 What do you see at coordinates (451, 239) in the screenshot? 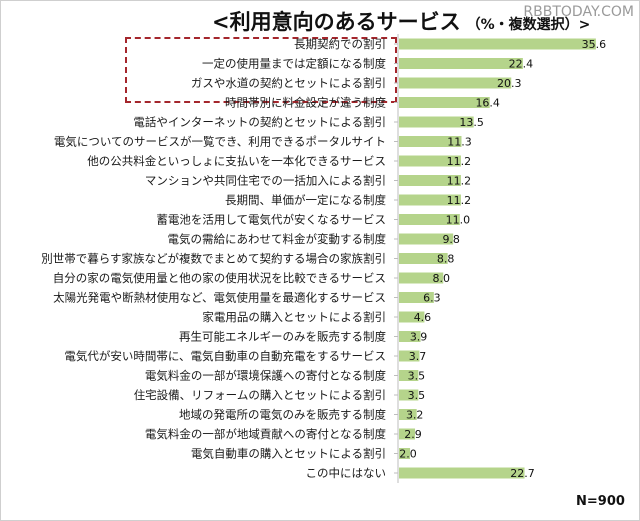
I see `data-label: 9.8` at bounding box center [451, 239].